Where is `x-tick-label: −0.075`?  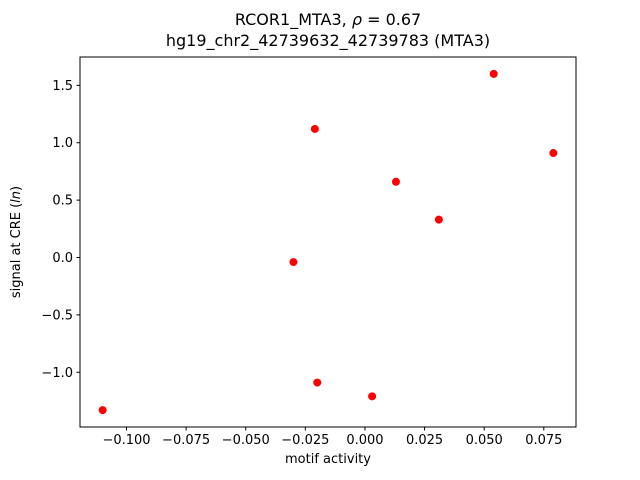
x-tick-label: −0.075 is located at coordinates (186, 440).